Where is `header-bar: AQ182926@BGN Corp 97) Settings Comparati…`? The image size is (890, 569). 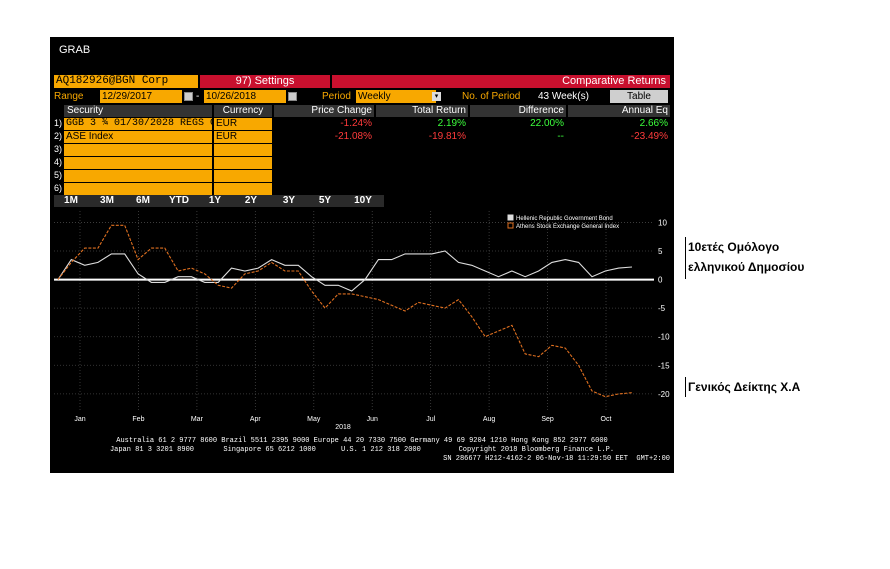 header-bar: AQ182926@BGN Corp 97) Settings Comparati… is located at coordinates (362, 81).